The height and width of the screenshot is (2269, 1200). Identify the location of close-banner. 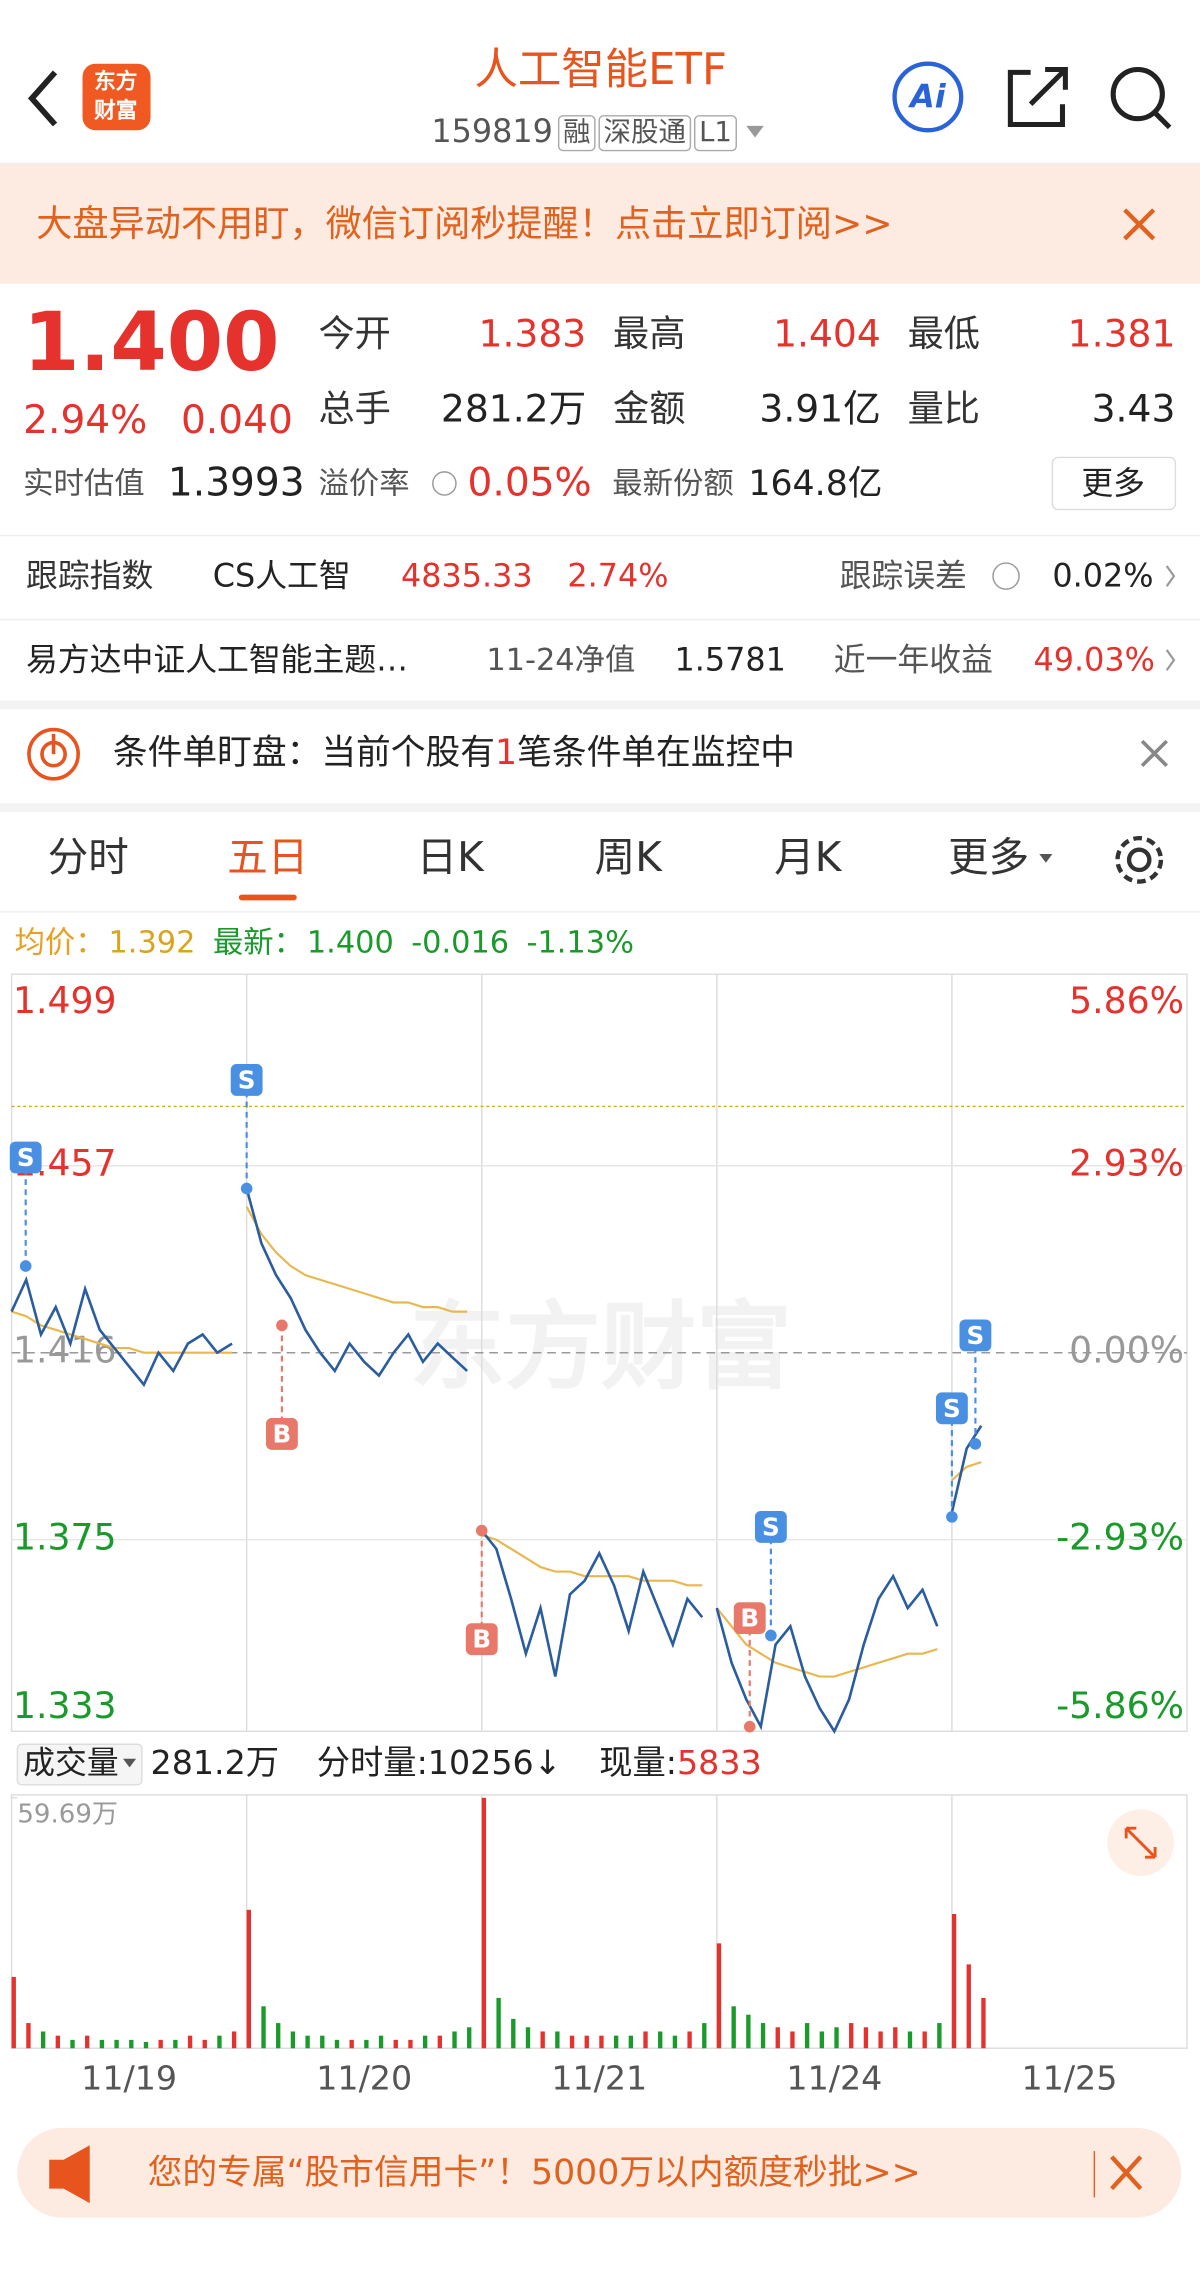
(1139, 224).